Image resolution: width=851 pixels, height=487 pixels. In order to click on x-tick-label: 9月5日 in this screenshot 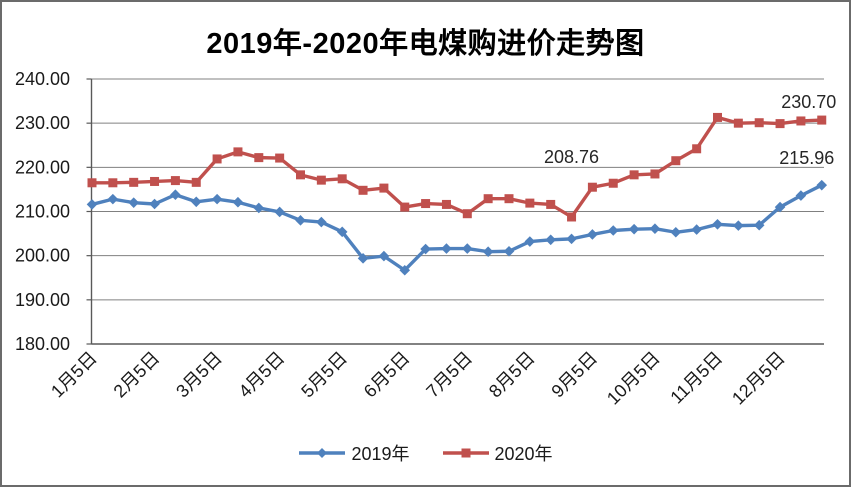, I will do `click(574, 375)`.